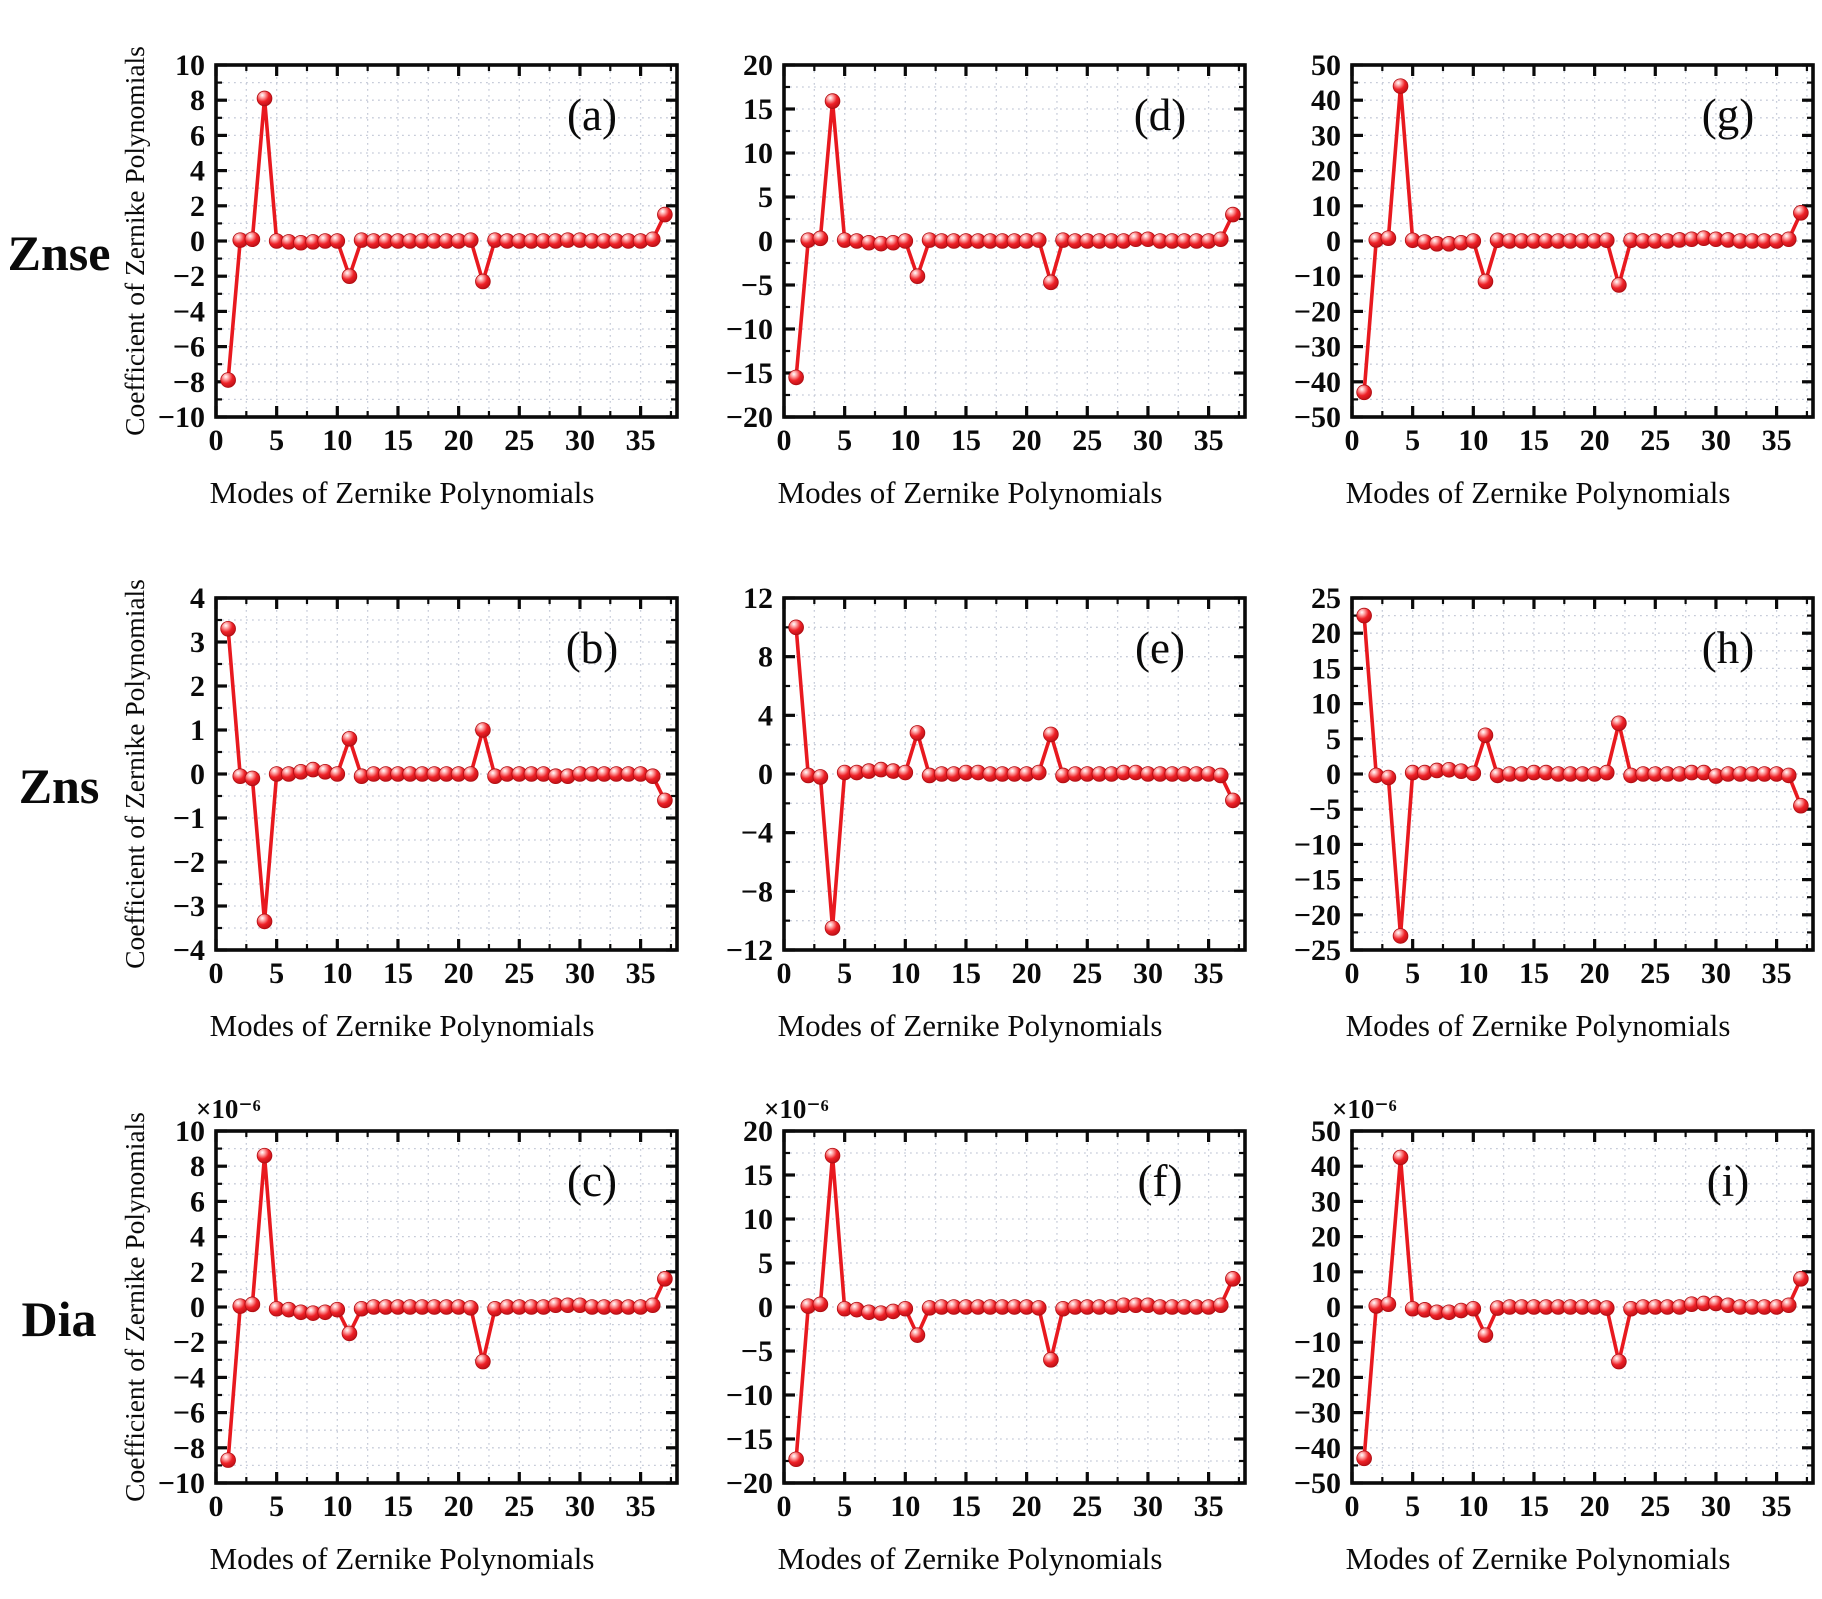  What do you see at coordinates (1326, 65) in the screenshot?
I see `svg-text: 50` at bounding box center [1326, 65].